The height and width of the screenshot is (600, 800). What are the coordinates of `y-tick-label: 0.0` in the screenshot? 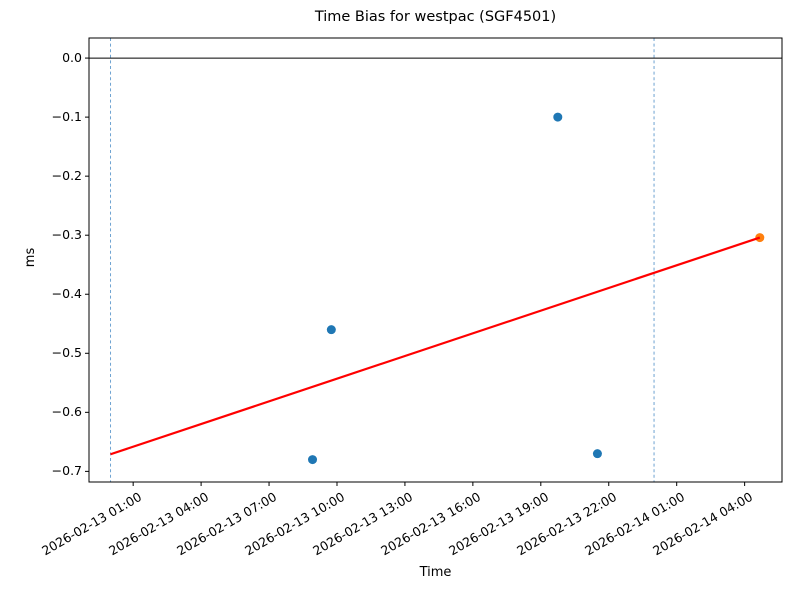 It's located at (72, 58).